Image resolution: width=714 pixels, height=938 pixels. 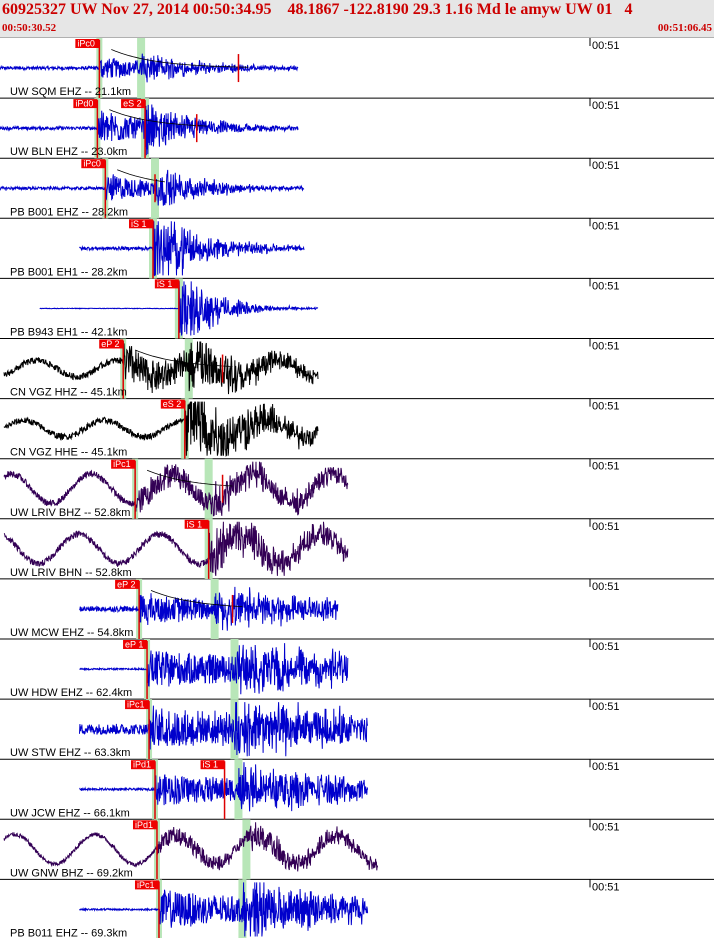 I want to click on trace-mcw-ehz: 00:51 eP 2 UW MCW EHZ -- 54.8km, so click(x=357, y=609).